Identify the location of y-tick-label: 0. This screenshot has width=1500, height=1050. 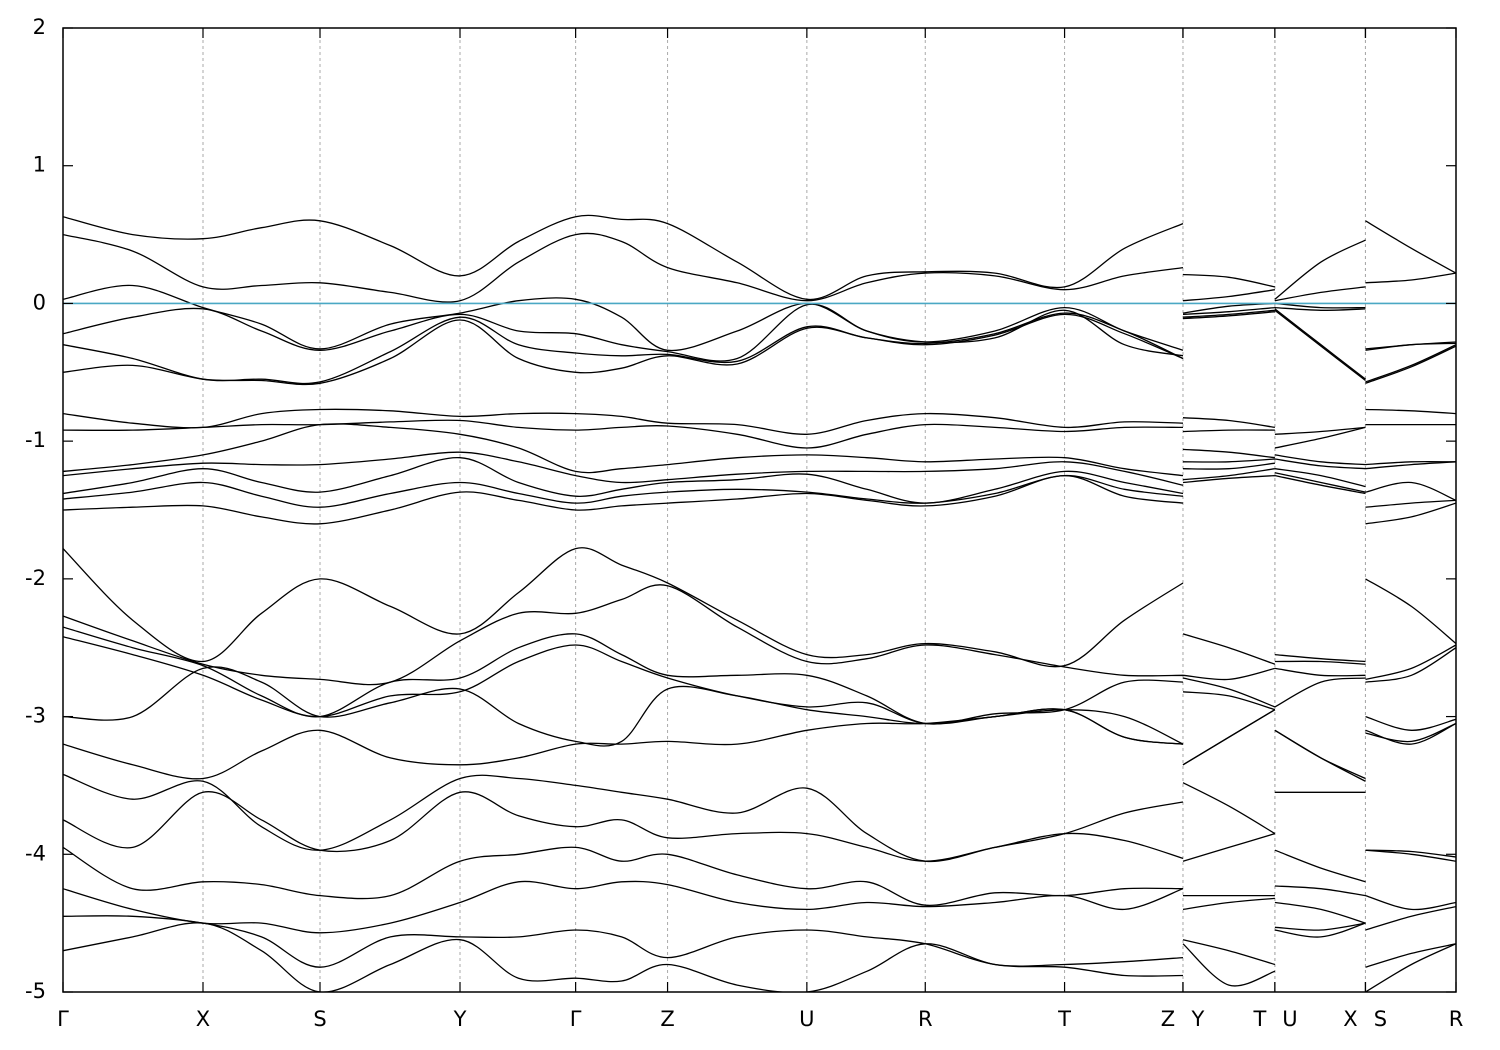
(39, 302).